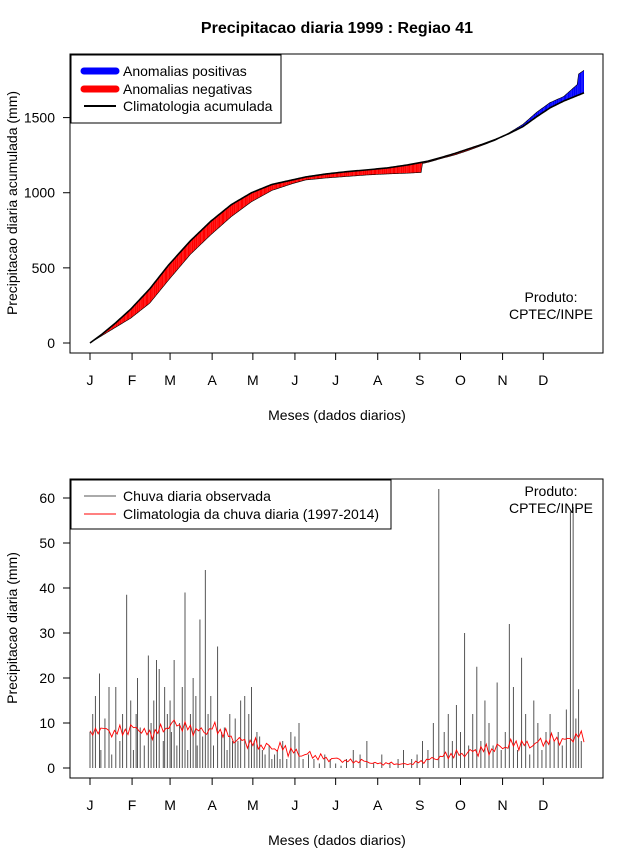  What do you see at coordinates (337, 742) in the screenshot?
I see `daily-climatology-line` at bounding box center [337, 742].